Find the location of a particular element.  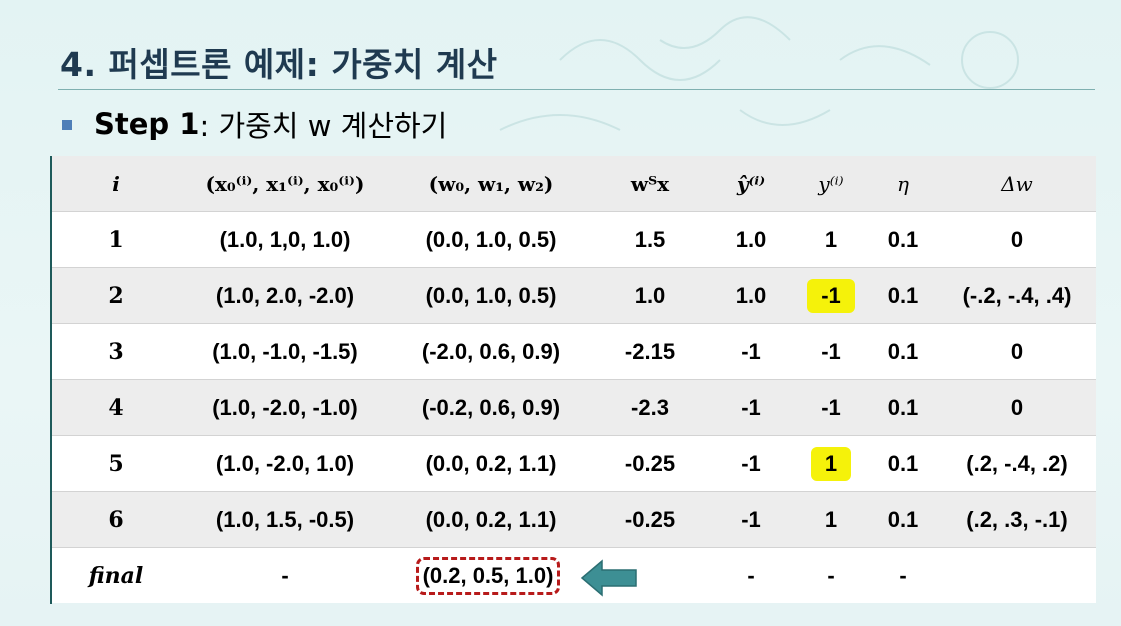

header-w: (w₀, w₁, w₂) is located at coordinates (491, 184).